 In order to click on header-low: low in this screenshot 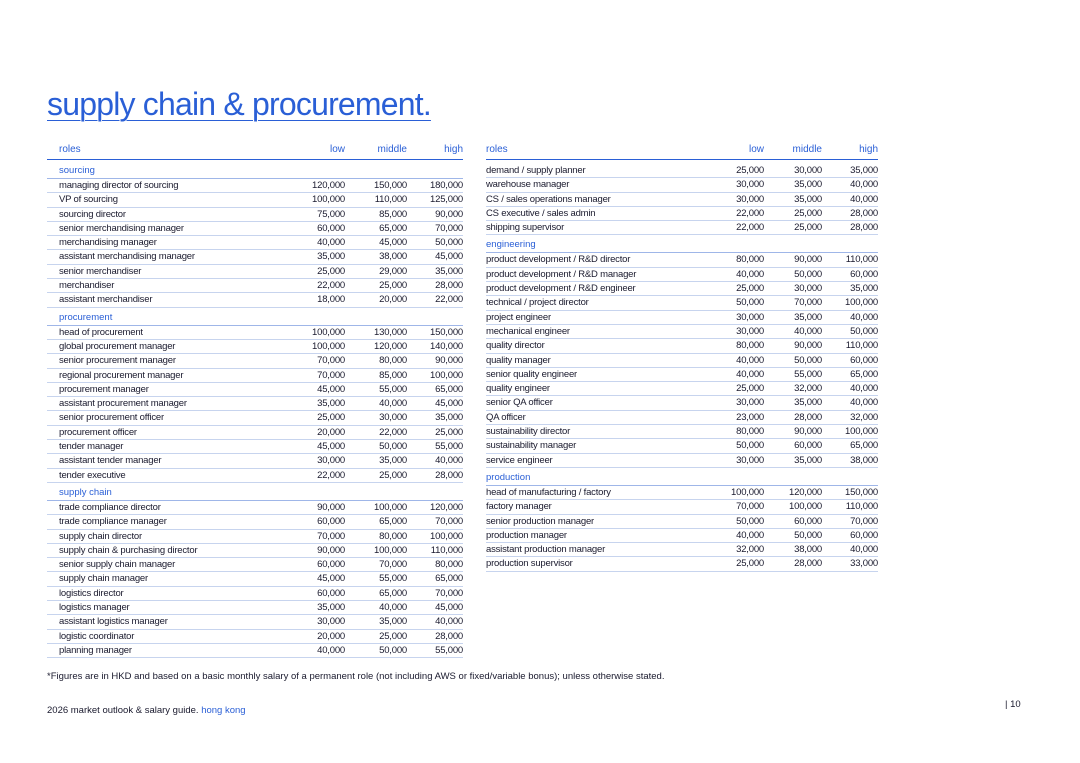, I will do `click(756, 149)`.